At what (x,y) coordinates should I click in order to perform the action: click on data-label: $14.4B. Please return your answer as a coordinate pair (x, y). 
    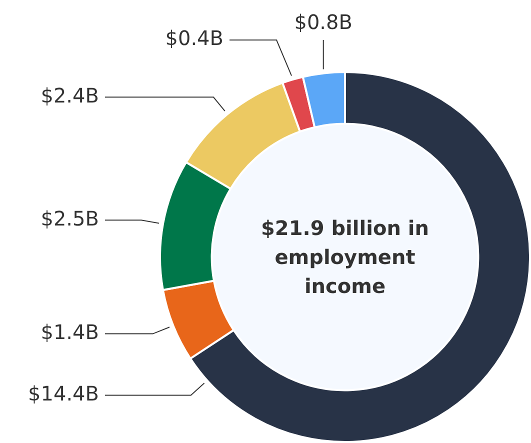
    Looking at the image, I should click on (63, 393).